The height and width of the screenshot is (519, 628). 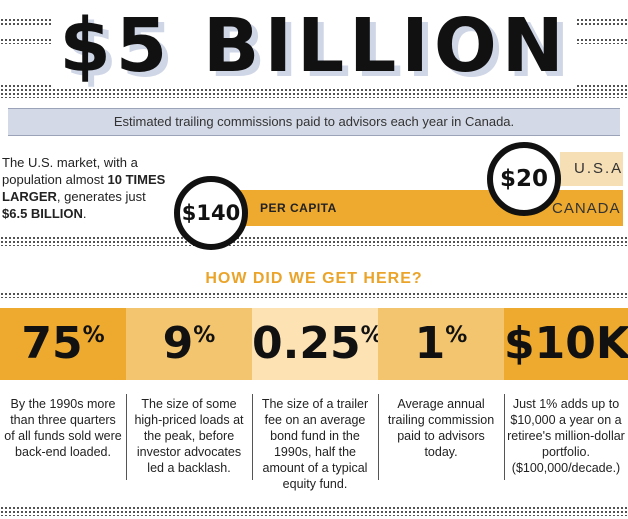 I want to click on usa-label: U.S.A, so click(x=599, y=168).